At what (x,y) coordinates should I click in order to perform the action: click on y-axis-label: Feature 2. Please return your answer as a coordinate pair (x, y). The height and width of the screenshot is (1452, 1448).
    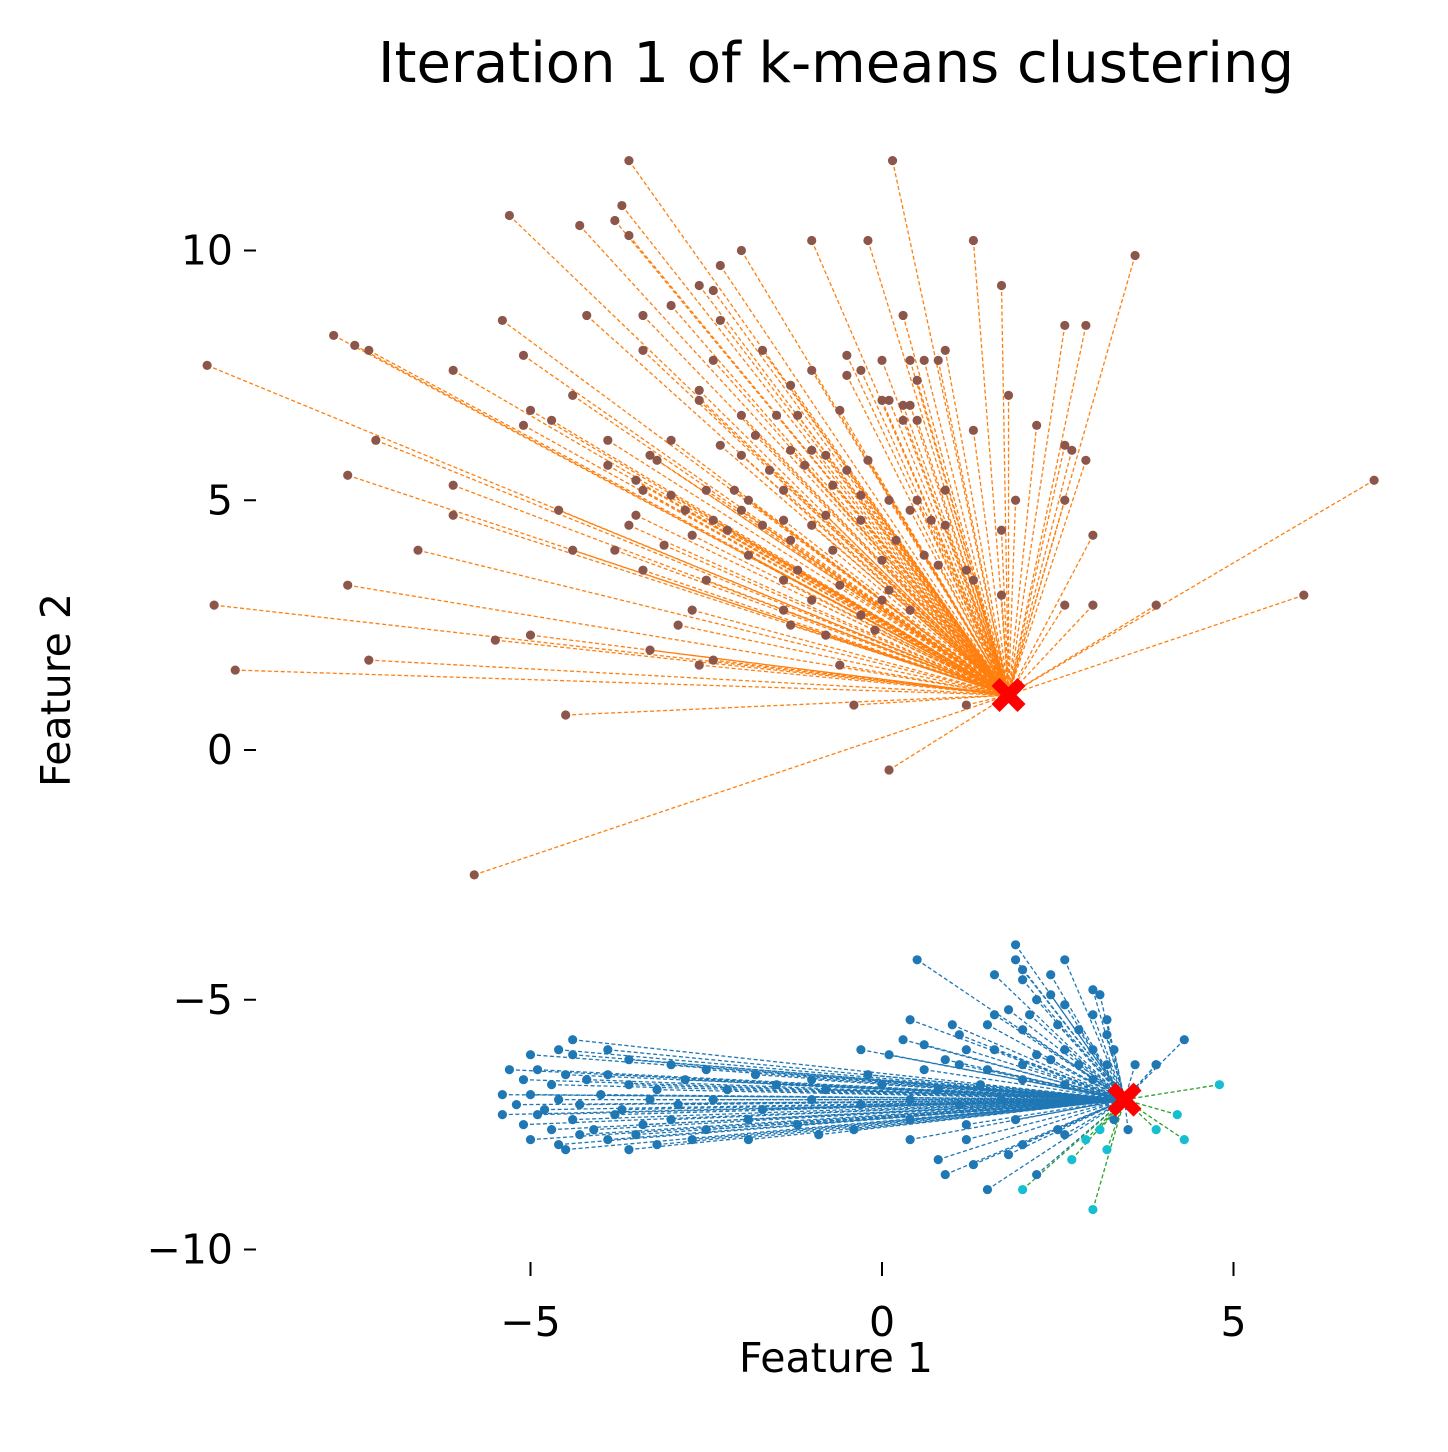
    Looking at the image, I should click on (56, 690).